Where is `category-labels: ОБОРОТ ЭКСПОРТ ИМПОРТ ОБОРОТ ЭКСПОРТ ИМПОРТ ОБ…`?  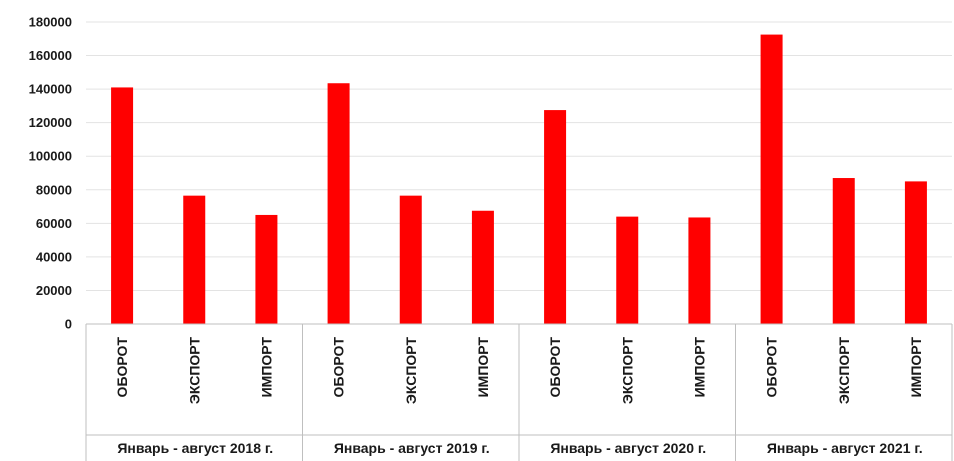 category-labels: ОБОРОТ ЭКСПОРТ ИМПОРТ ОБОРОТ ЭКСПОРТ ИМПОРТ ОБ… is located at coordinates (519, 371).